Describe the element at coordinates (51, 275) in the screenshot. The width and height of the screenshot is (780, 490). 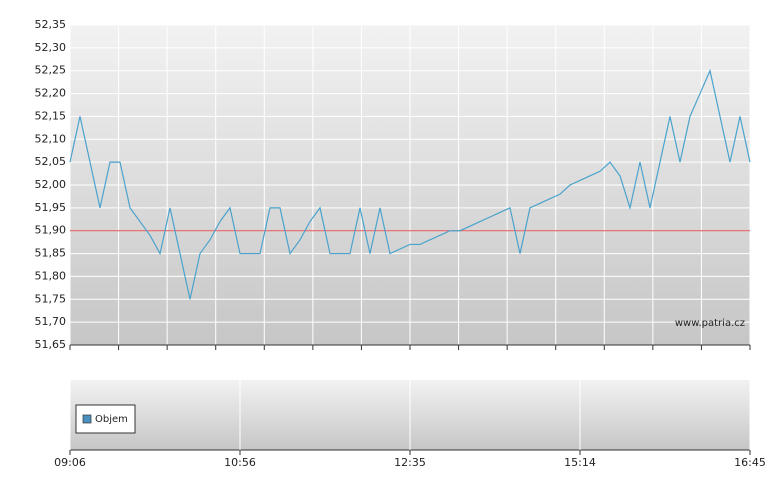
I see `y-tick-label: 51,80` at that location.